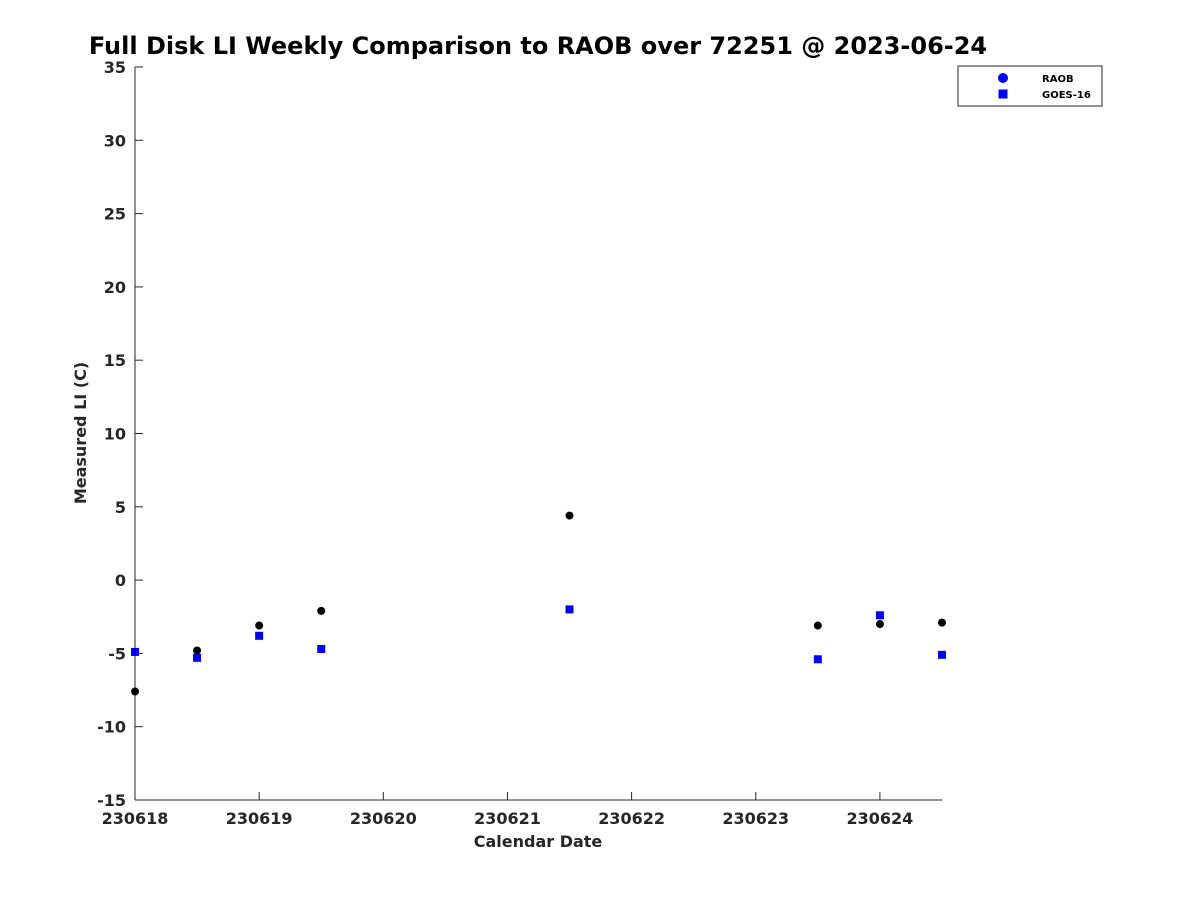 This screenshot has width=1200, height=900. I want to click on x-tick-label: 230624, so click(880, 818).